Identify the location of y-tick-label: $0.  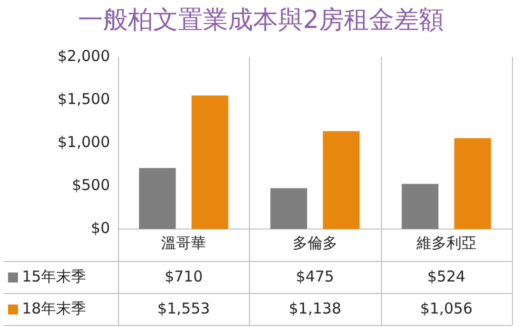
(100, 227).